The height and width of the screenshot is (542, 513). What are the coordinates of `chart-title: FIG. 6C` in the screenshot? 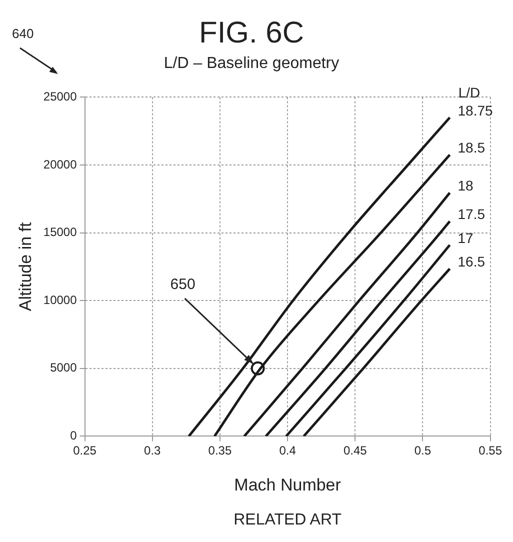 It's located at (251, 33).